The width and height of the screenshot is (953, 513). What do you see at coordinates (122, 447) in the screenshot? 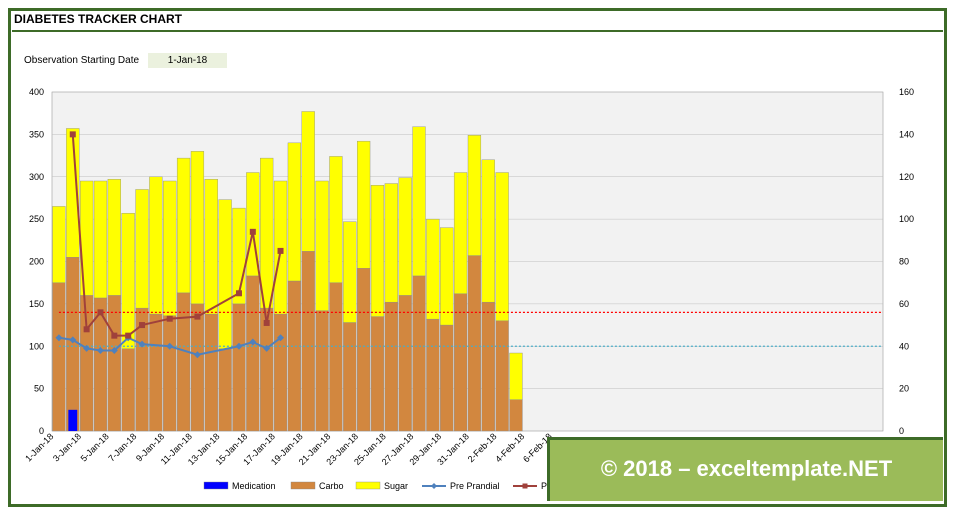
I see `x-tick-label: 7-Jan-18` at bounding box center [122, 447].